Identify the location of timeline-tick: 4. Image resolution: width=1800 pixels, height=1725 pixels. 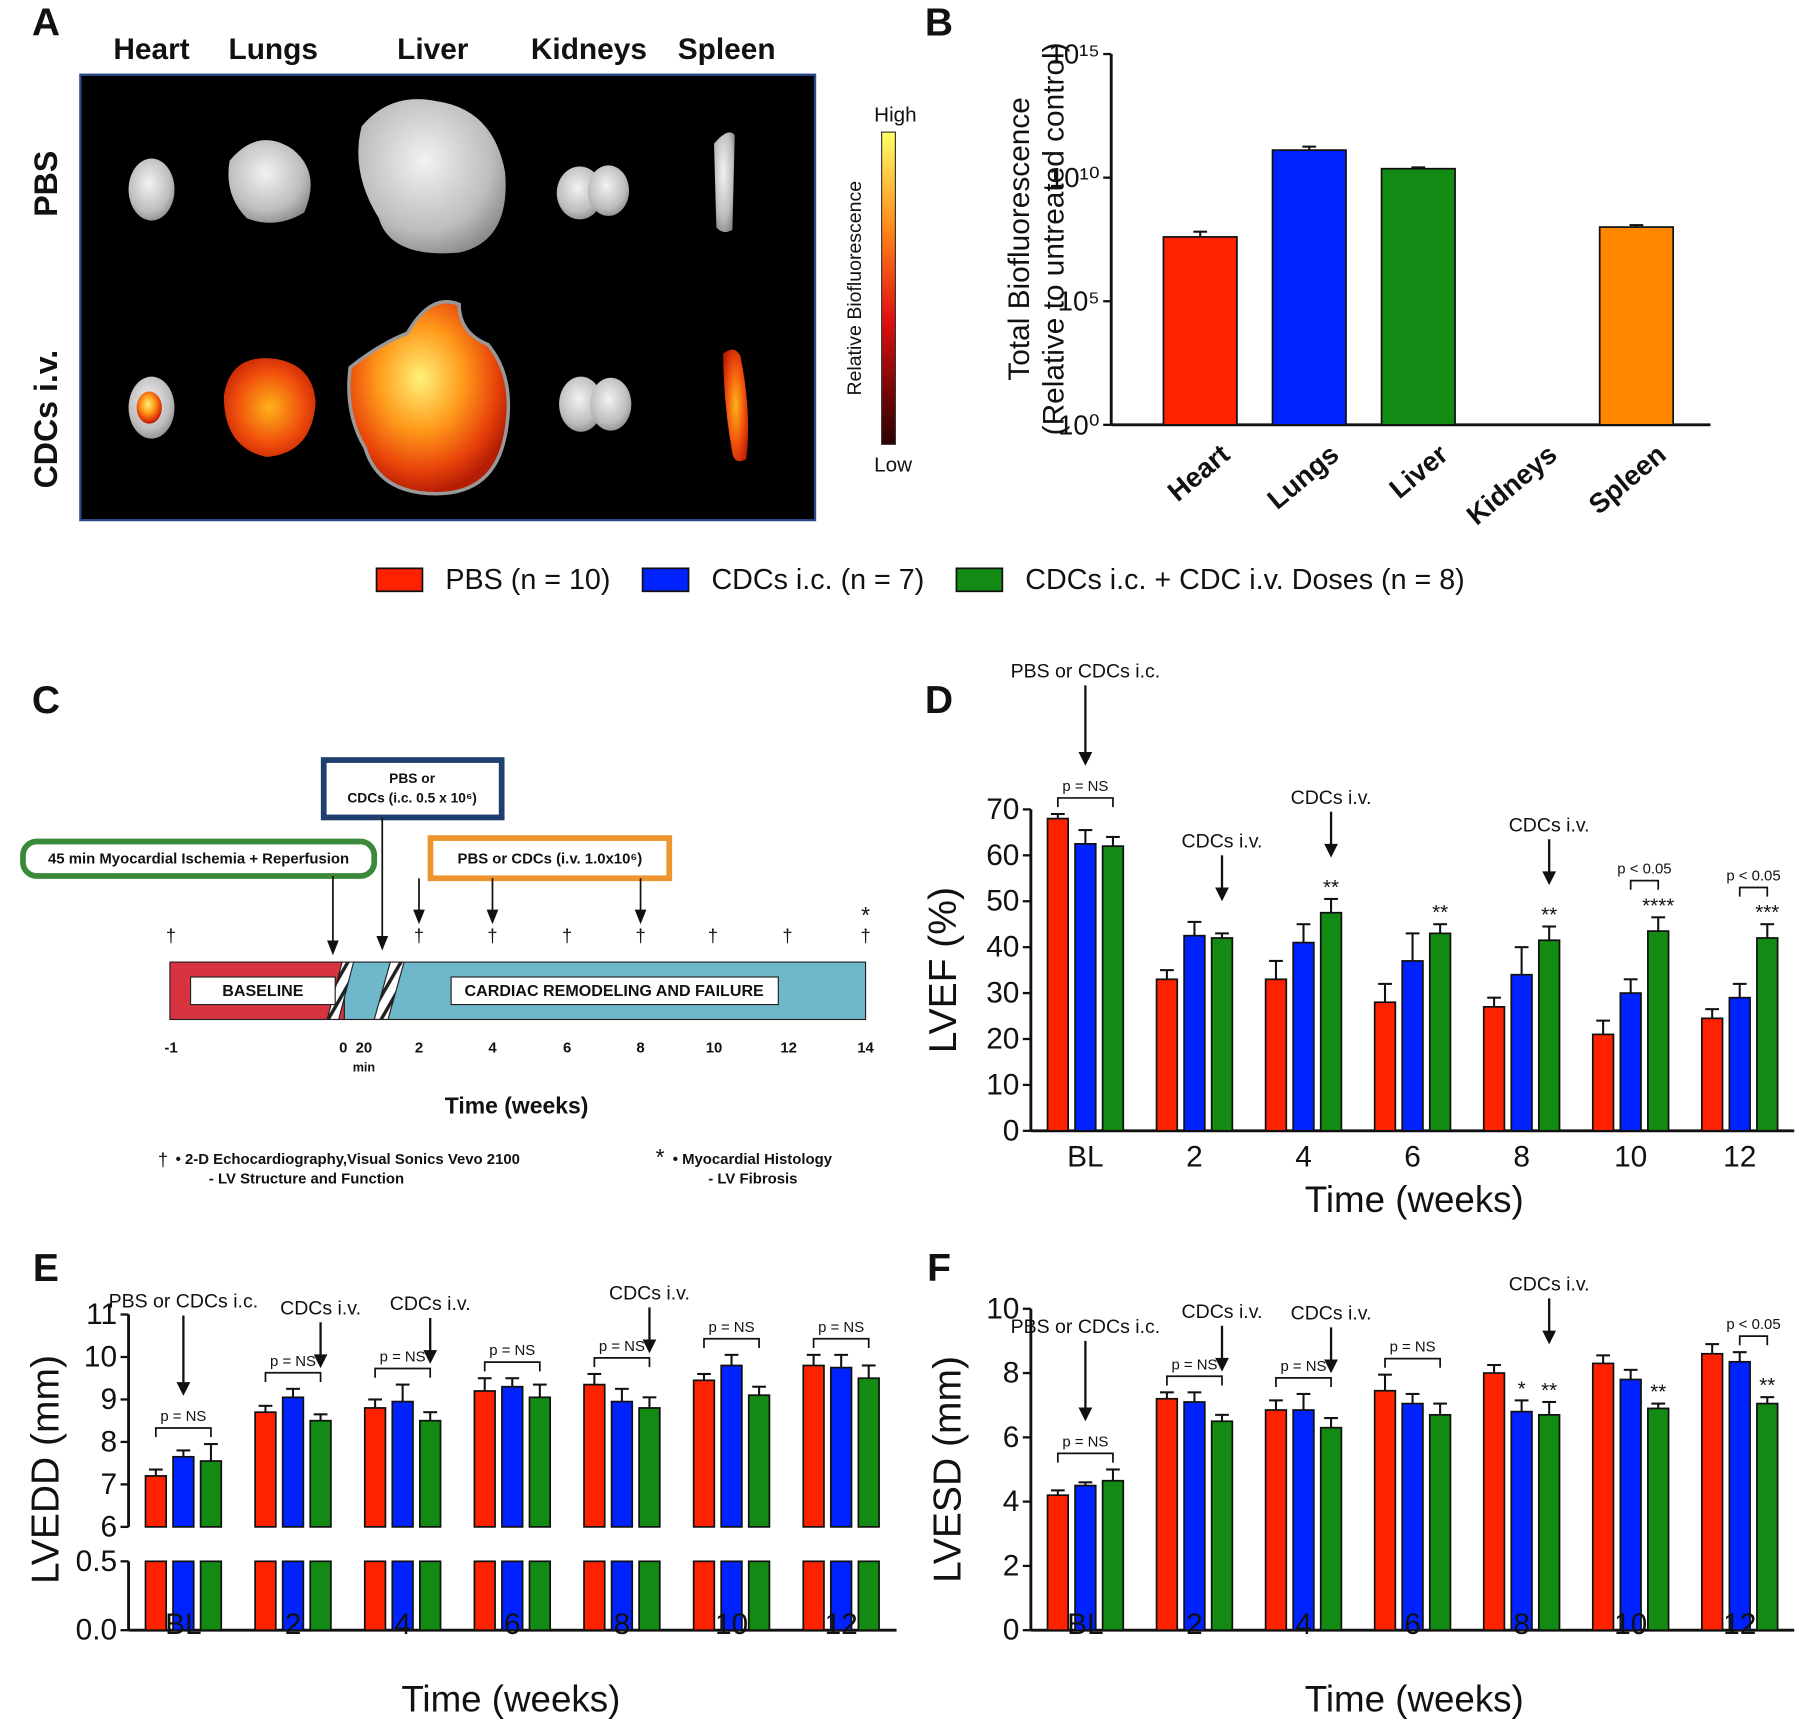
(492, 1048).